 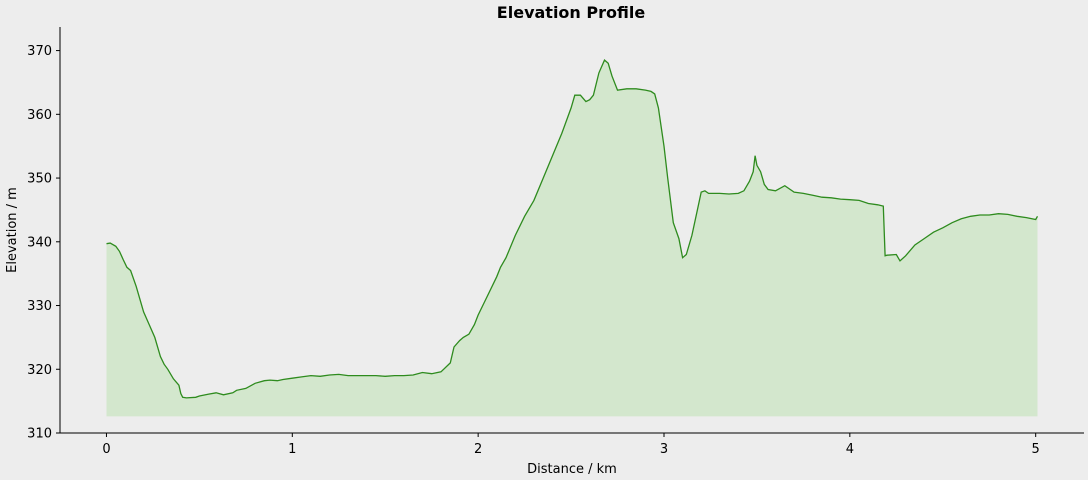 What do you see at coordinates (39, 115) in the screenshot?
I see `y-tick-label: 360` at bounding box center [39, 115].